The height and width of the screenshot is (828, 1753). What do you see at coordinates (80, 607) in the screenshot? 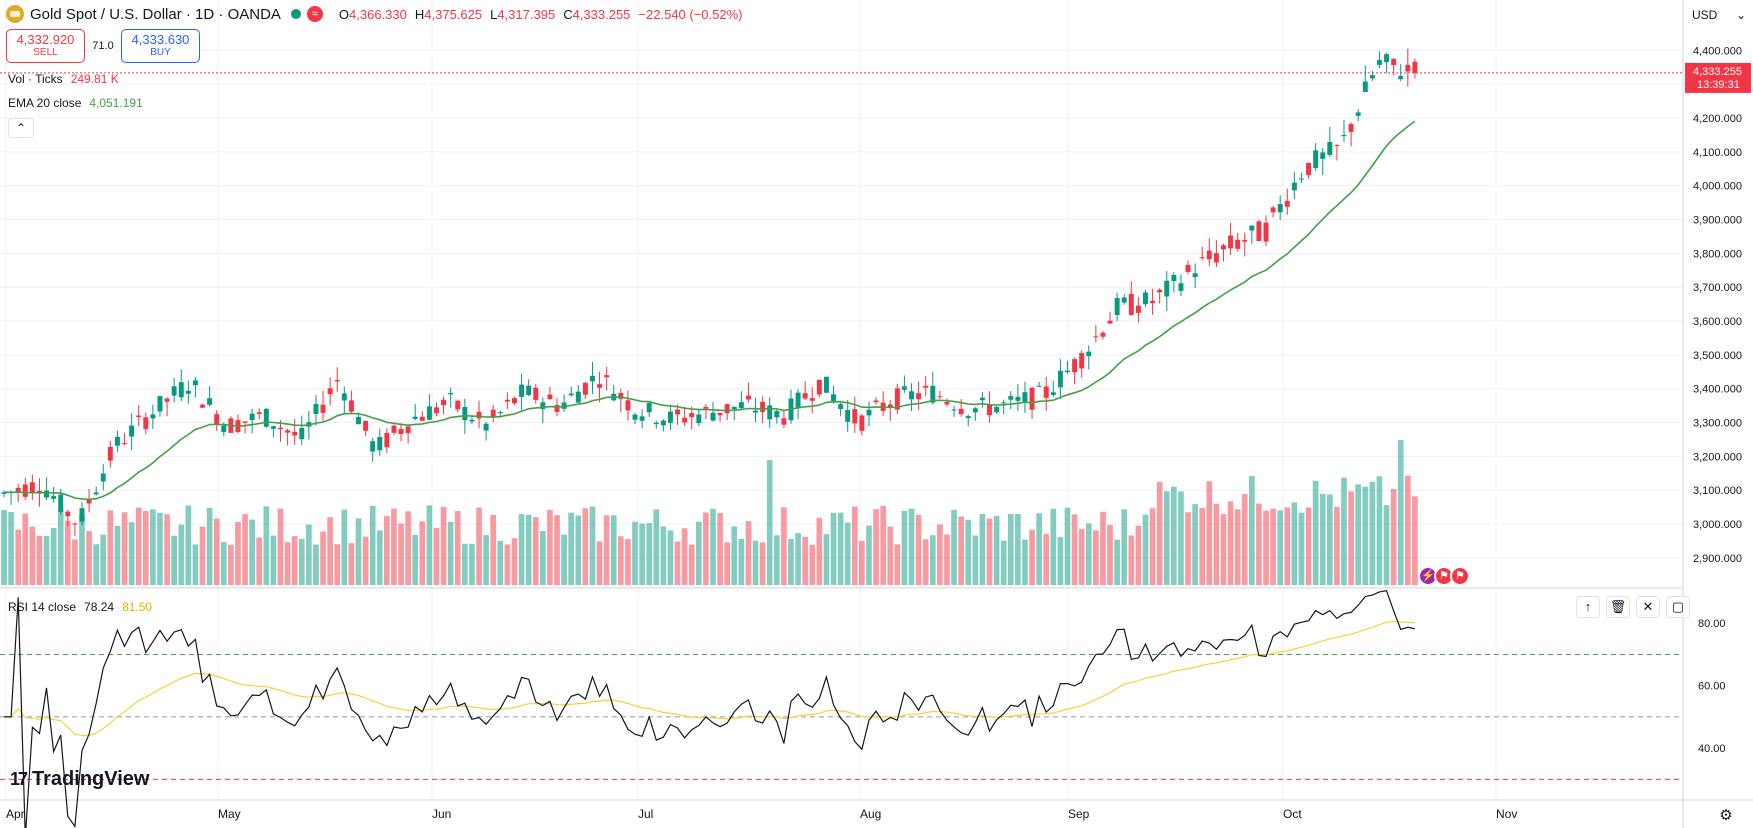
I see `rsi-legend: RSI 14 close 78.24 81.50` at bounding box center [80, 607].